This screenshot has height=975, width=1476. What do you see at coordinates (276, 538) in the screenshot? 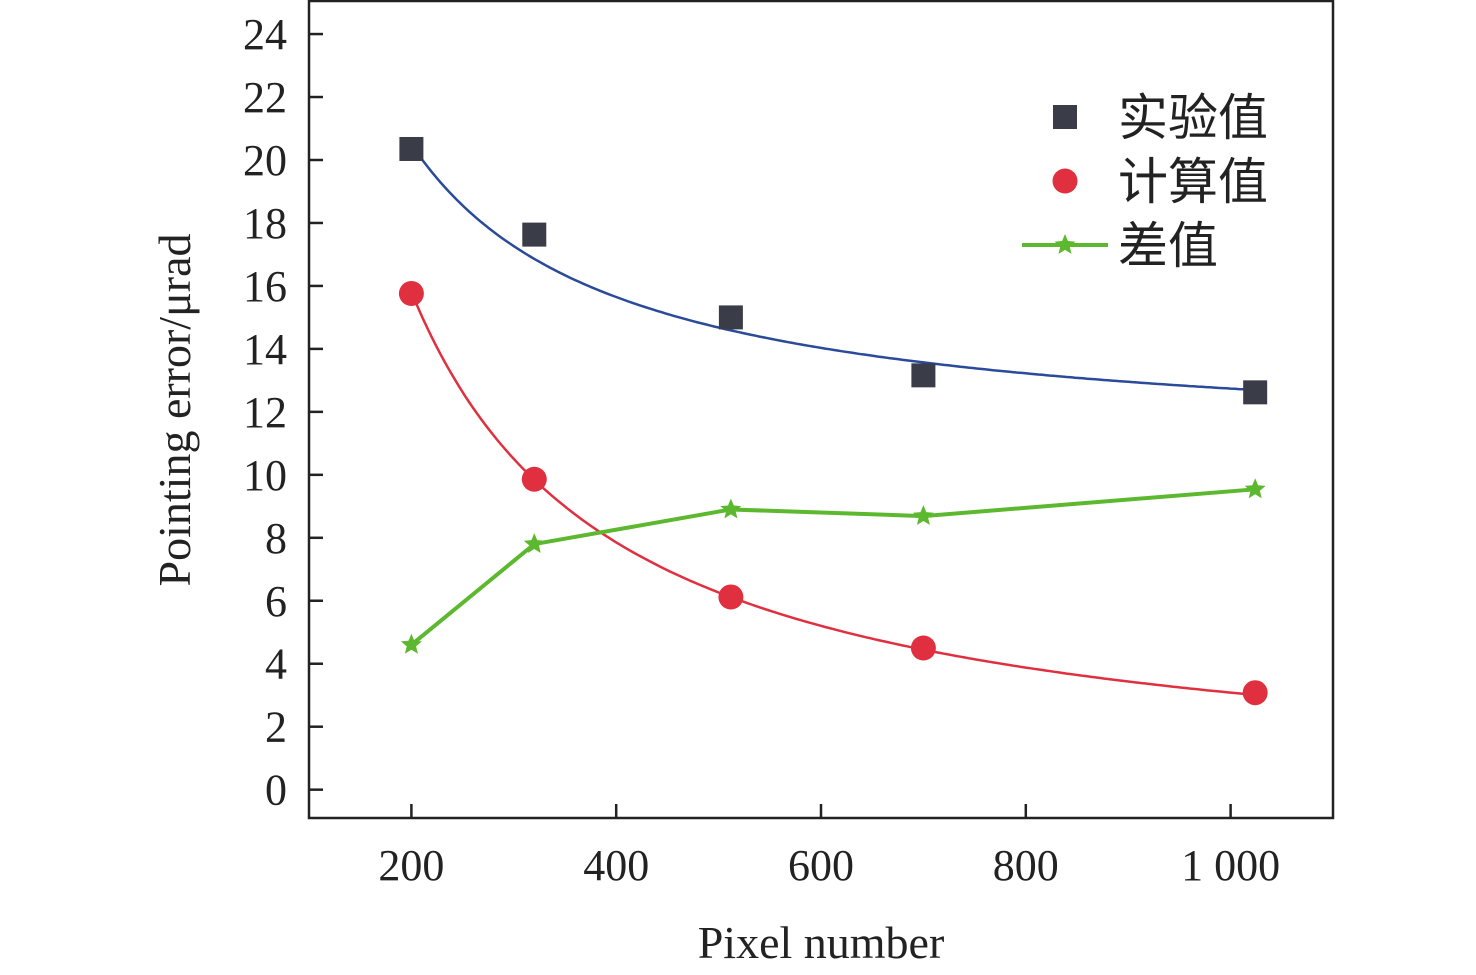
I see `y-tick-label: 8` at bounding box center [276, 538].